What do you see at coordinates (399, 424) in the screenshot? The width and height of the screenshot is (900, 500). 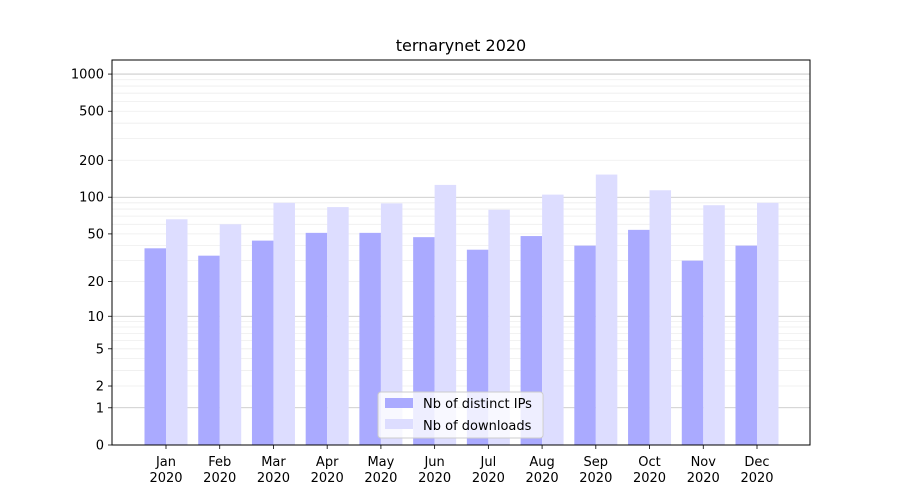 I see `legend-swatch-downloads` at bounding box center [399, 424].